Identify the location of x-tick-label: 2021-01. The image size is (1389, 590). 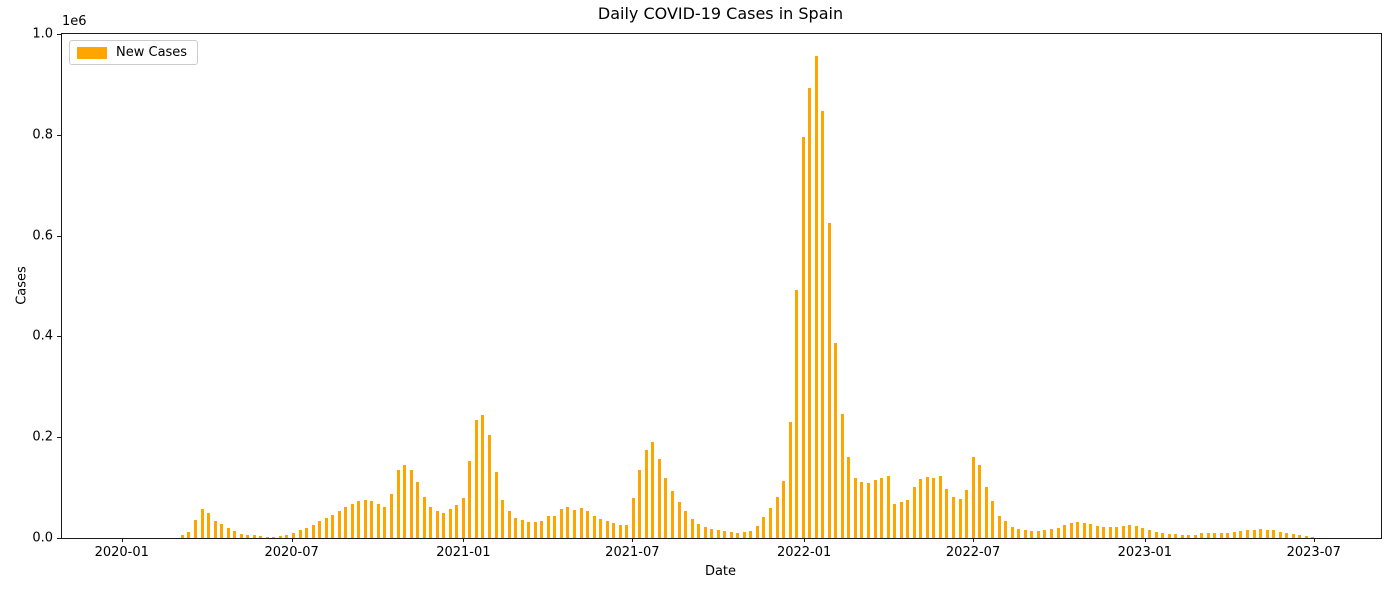
(463, 552).